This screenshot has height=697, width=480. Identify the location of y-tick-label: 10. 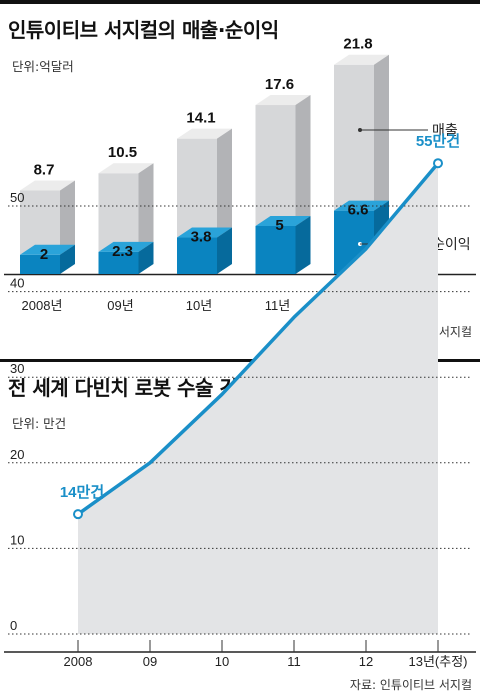
(17, 539).